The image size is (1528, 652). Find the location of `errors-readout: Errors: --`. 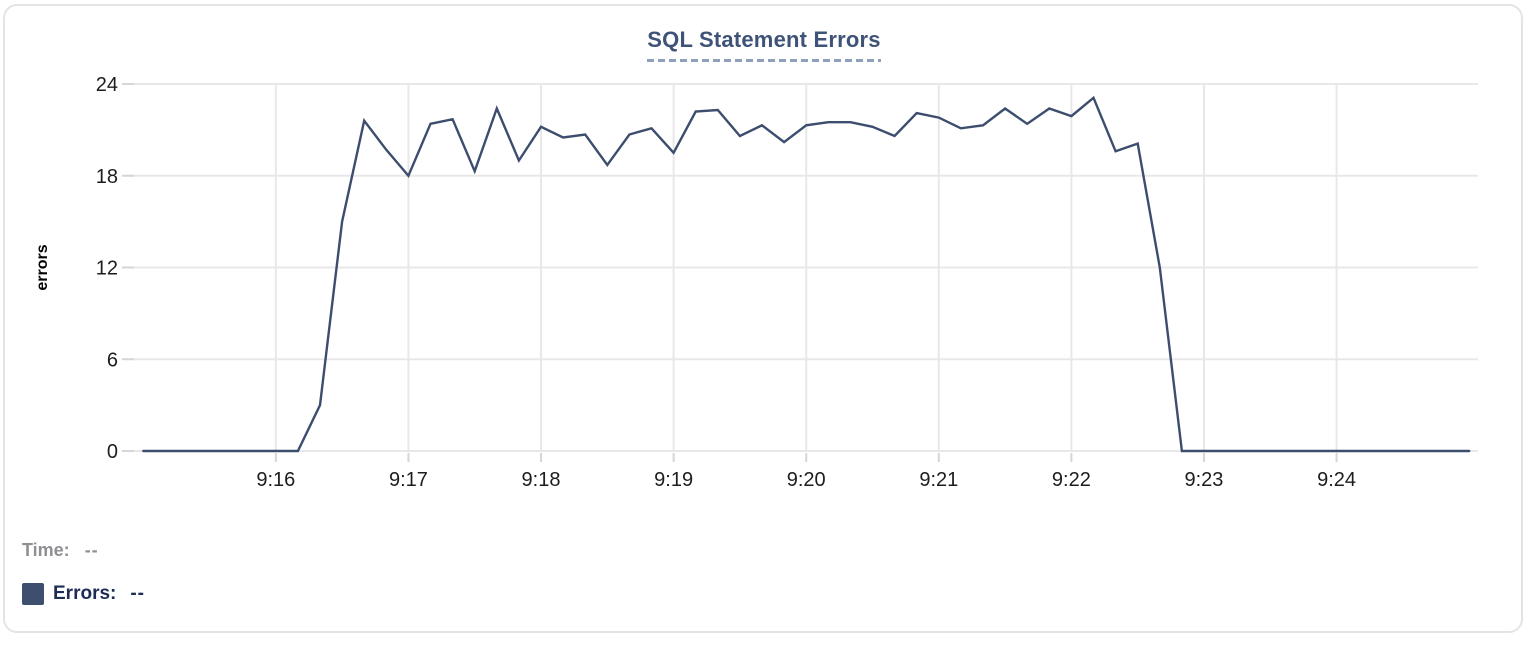

errors-readout: Errors: -- is located at coordinates (83, 594).